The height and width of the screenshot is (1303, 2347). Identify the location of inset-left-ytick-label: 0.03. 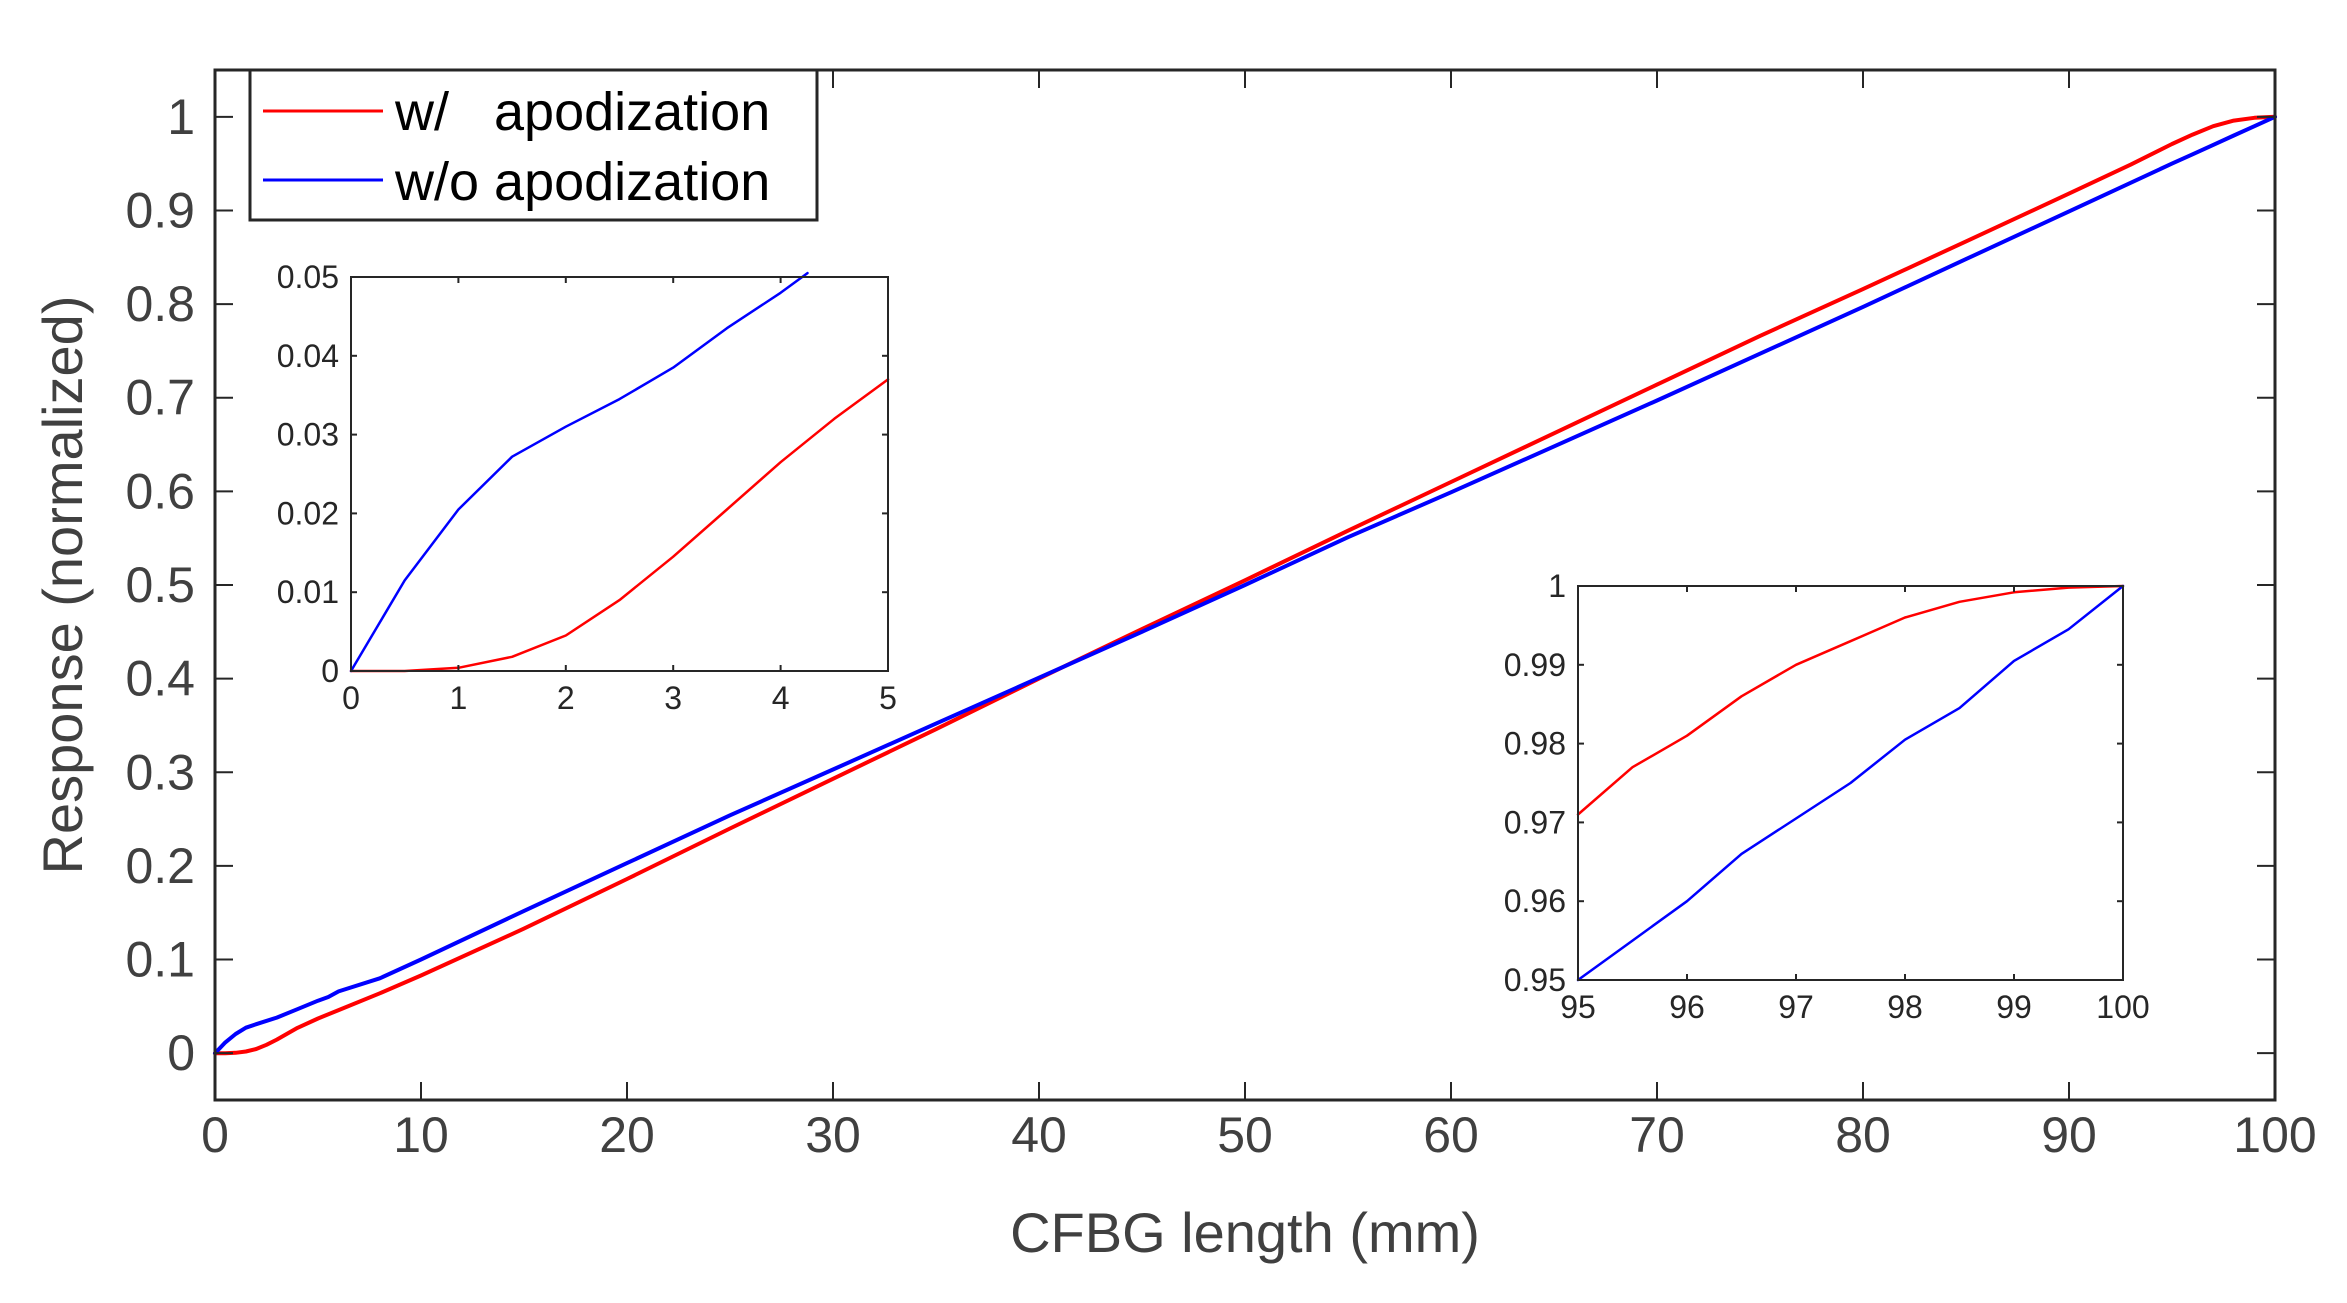
(308, 435).